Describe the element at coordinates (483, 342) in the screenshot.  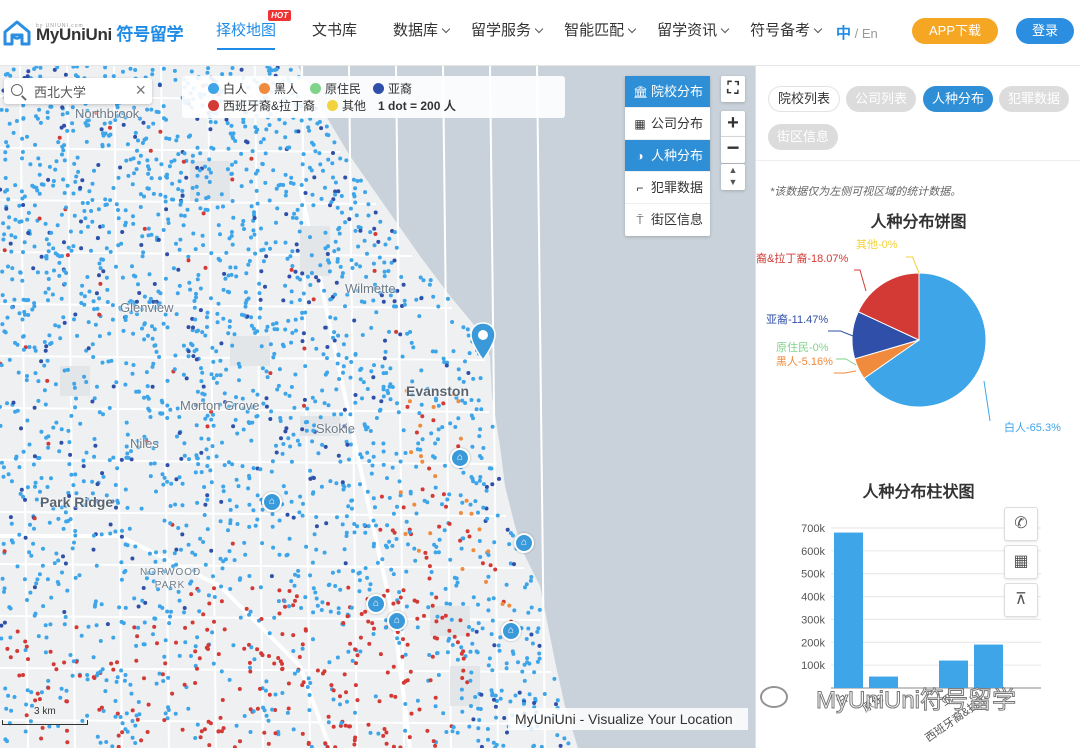
I see `location-pin-icon` at that location.